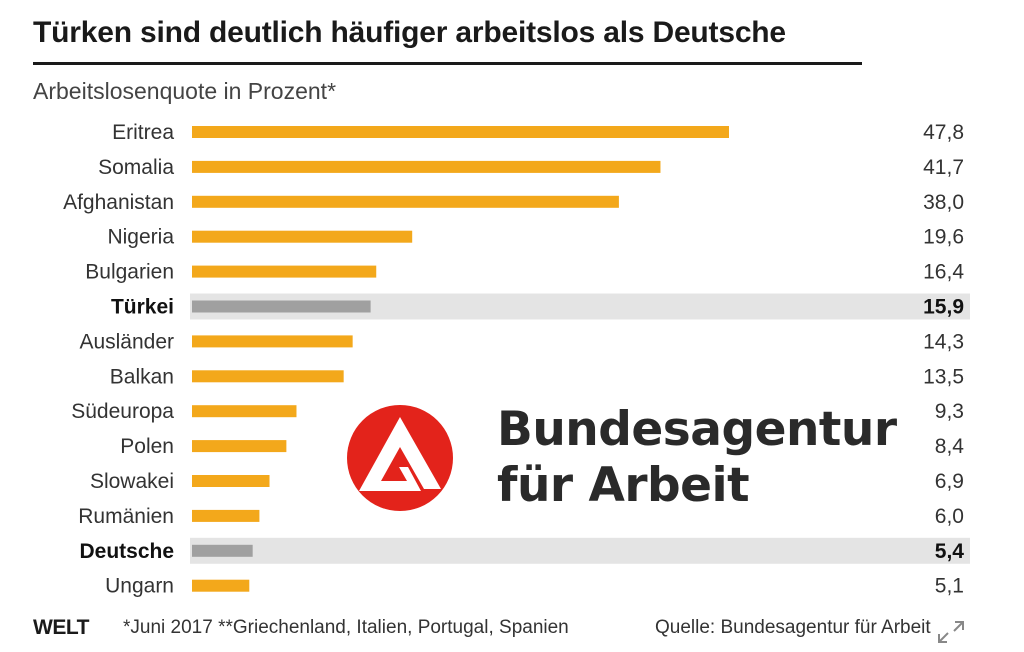 This screenshot has height=652, width=1024. I want to click on category-label: Eritrea, so click(143, 132).